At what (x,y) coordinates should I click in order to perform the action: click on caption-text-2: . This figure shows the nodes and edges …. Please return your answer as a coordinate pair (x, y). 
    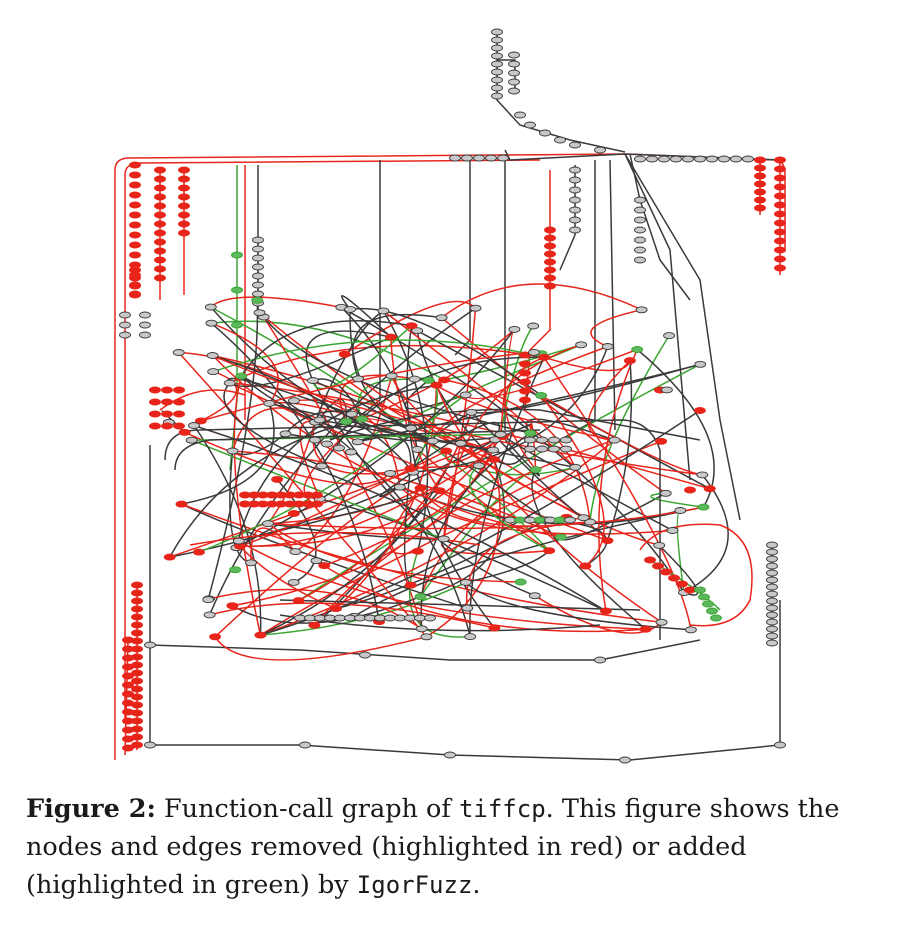
    Looking at the image, I should click on (433, 847).